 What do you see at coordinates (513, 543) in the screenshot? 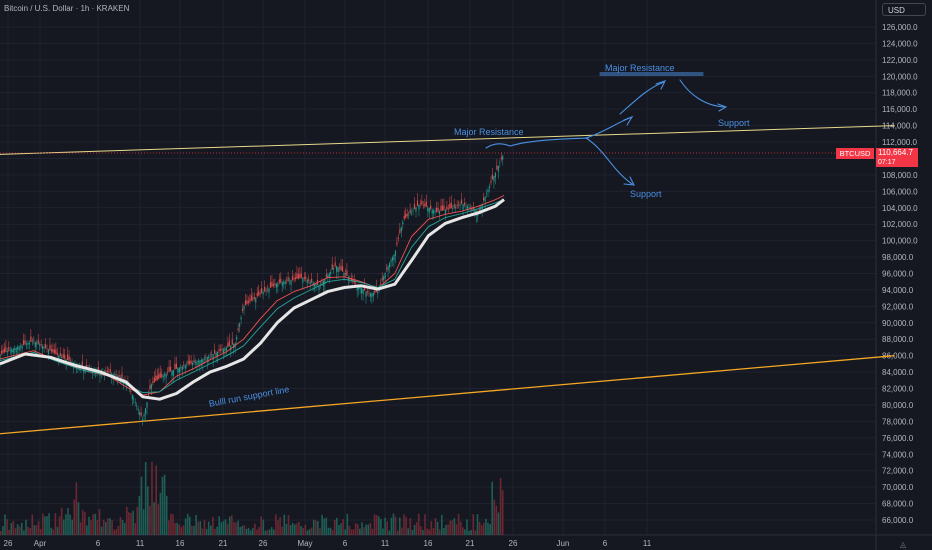
I see `x-tick-label: 26` at bounding box center [513, 543].